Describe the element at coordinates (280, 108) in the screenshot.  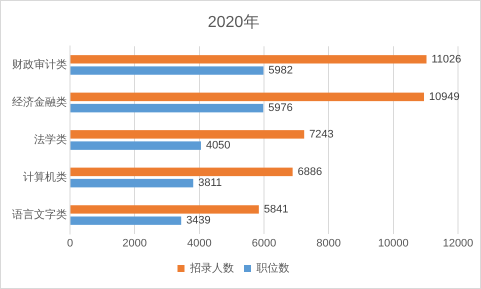
I see `data-label: 5976` at that location.